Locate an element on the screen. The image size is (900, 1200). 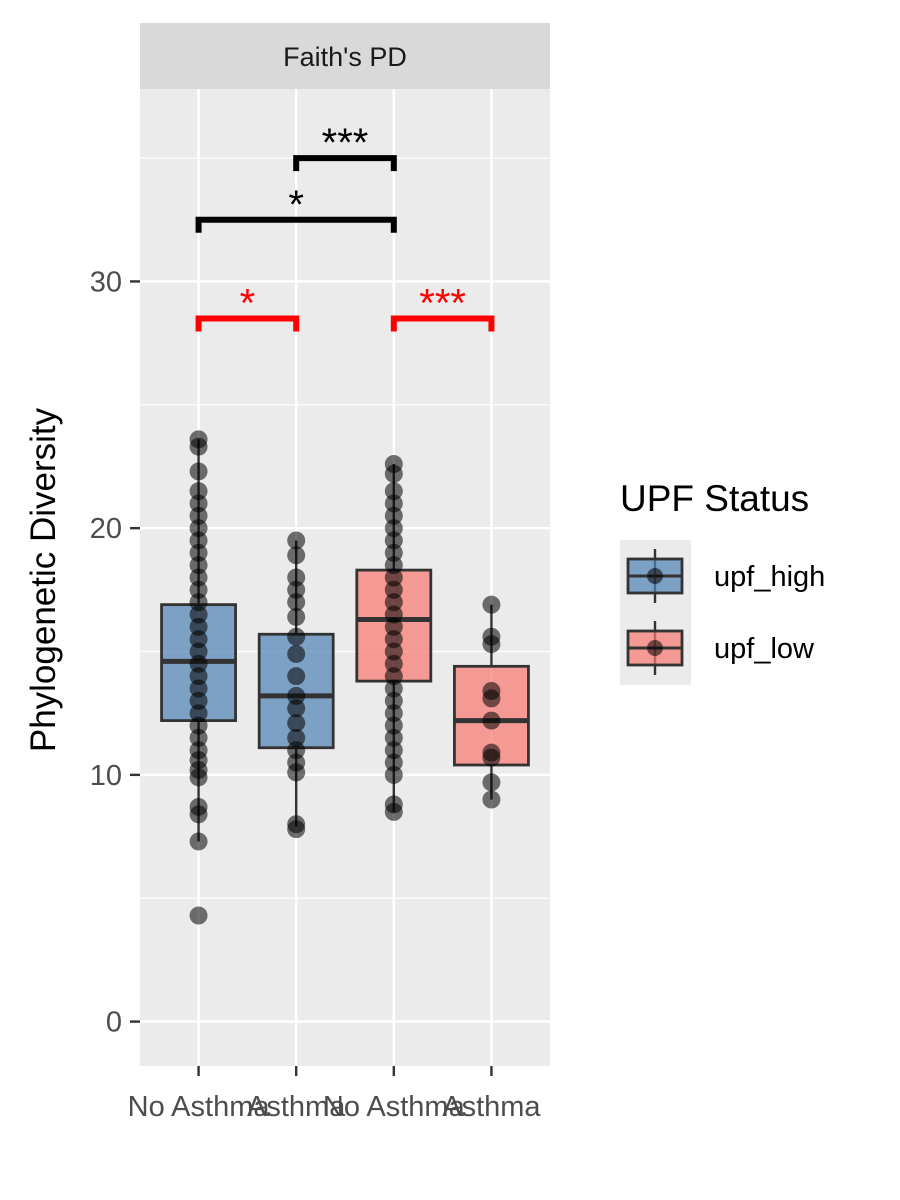
y-tick-label: 20 is located at coordinates (106, 529).